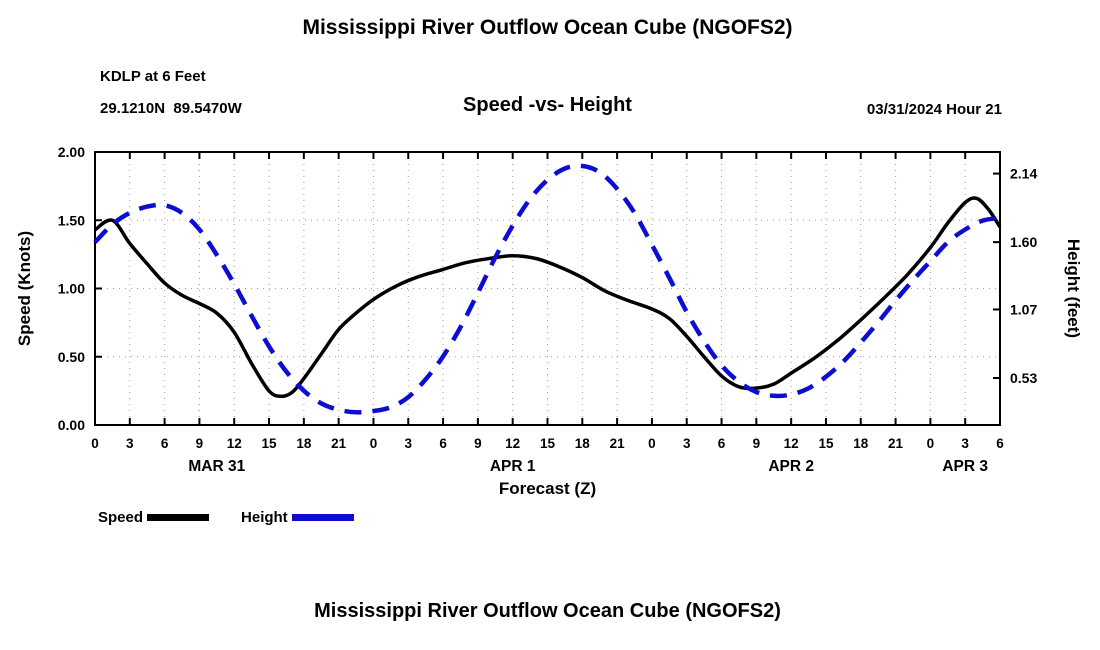 Image resolution: width=1100 pixels, height=650 pixels. What do you see at coordinates (121, 517) in the screenshot?
I see `legend-speed-label: Speed` at bounding box center [121, 517].